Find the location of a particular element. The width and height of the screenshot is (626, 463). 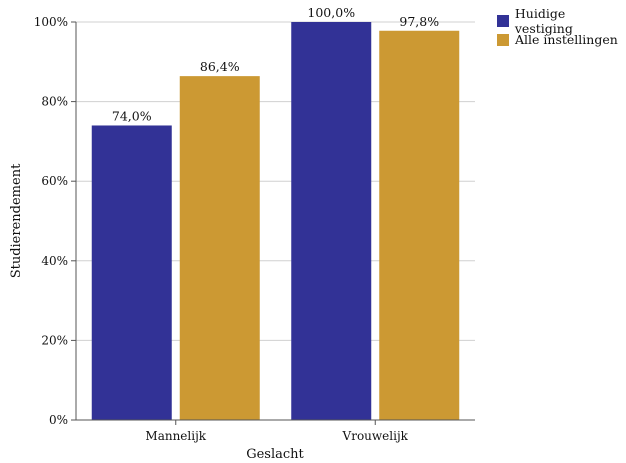

data-label: 100,0% is located at coordinates (331, 12).